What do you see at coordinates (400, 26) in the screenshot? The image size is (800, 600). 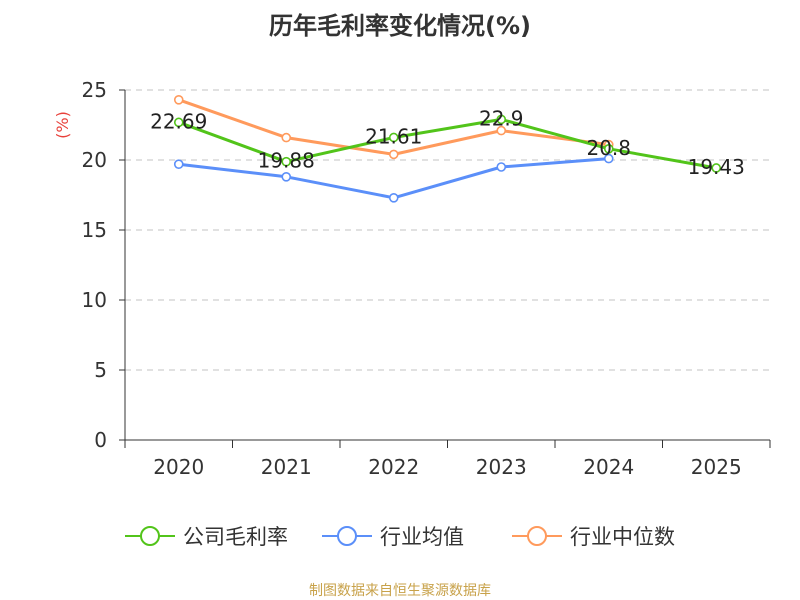 I see `chart-title: 历年毛利率变化情况(%)` at bounding box center [400, 26].